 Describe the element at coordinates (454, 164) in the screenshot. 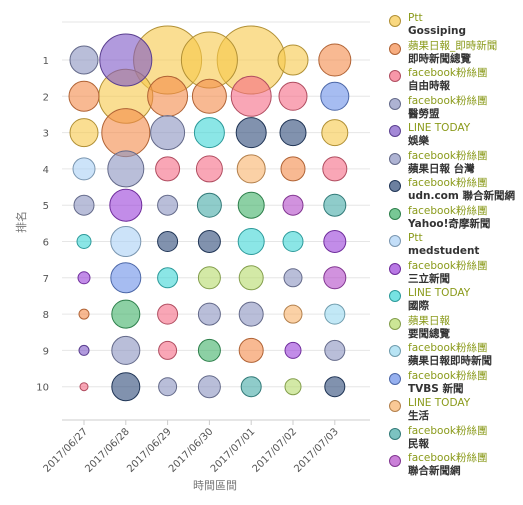

I see `legend-item: facebook粉絲團 蘋果日報 台灣` at that location.